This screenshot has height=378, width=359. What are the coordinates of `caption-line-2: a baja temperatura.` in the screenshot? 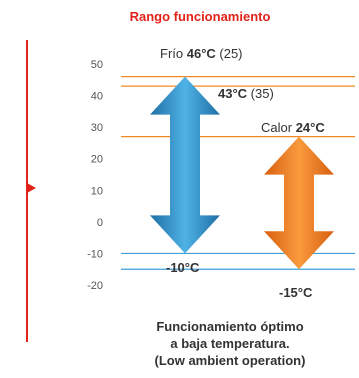 It's located at (230, 343).